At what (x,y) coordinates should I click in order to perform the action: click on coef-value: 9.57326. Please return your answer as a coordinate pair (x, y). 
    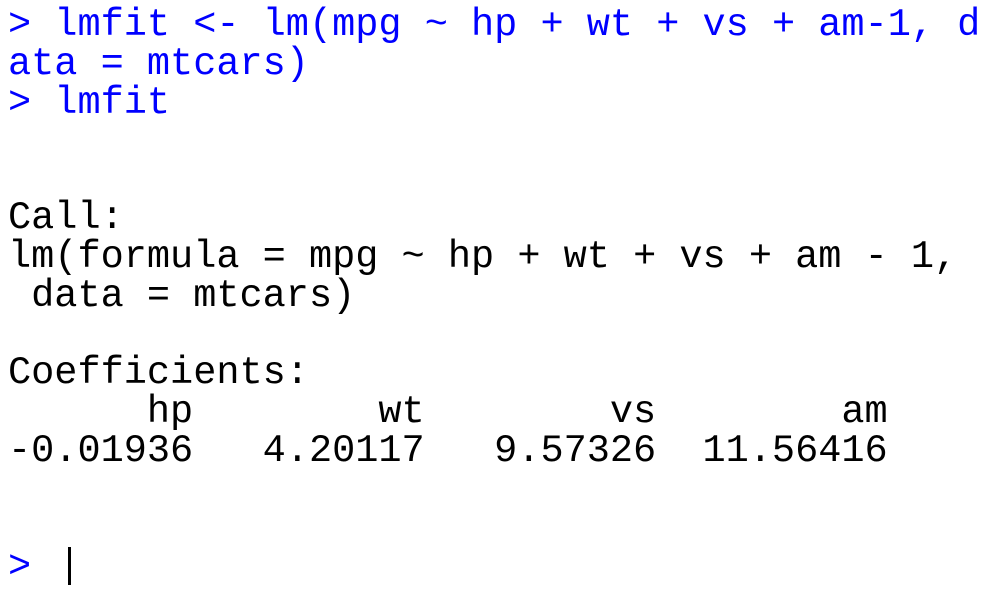
    Looking at the image, I should click on (575, 451).